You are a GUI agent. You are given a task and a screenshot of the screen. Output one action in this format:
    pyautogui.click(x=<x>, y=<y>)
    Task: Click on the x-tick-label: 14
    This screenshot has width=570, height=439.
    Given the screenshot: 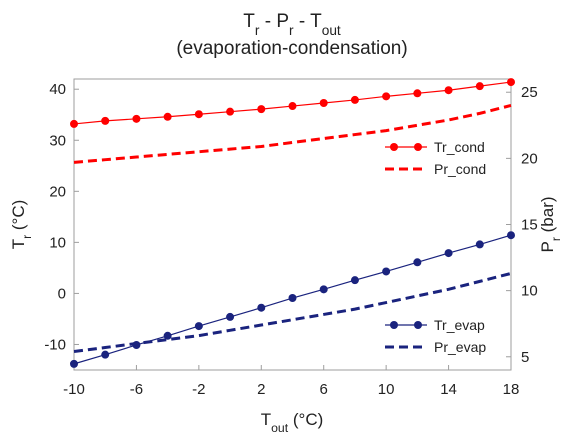 What is the action you would take?
    pyautogui.click(x=448, y=389)
    